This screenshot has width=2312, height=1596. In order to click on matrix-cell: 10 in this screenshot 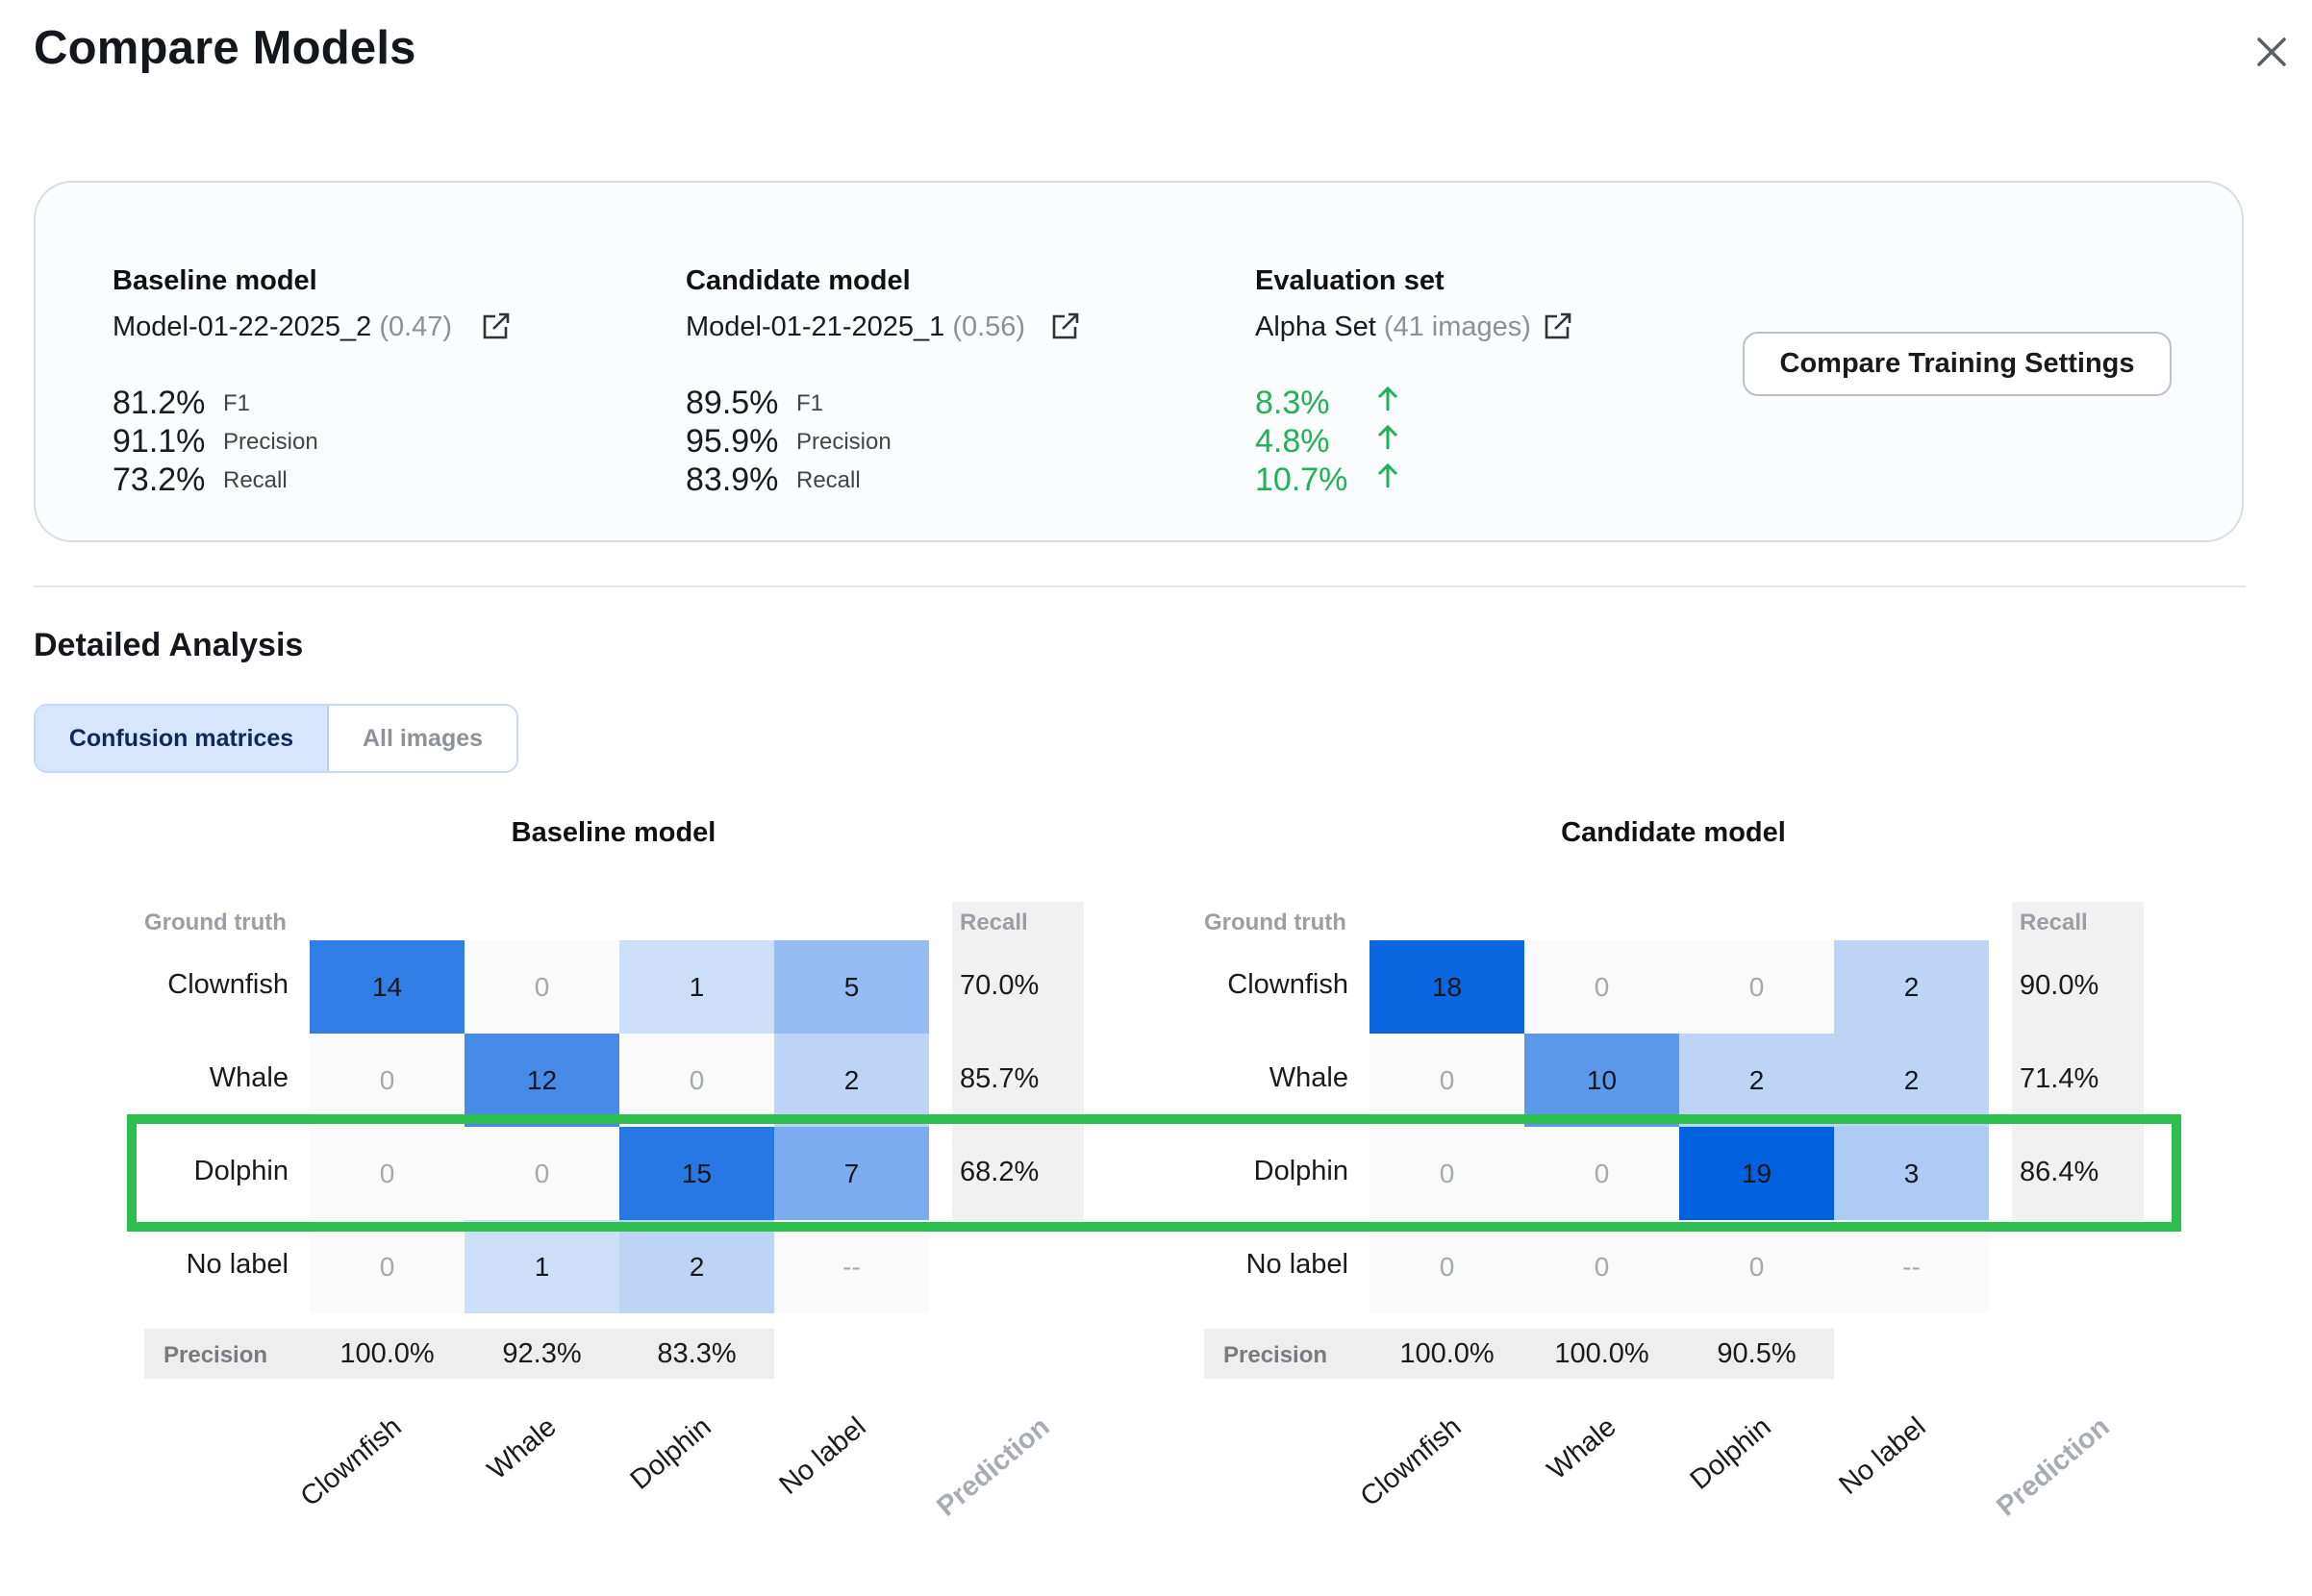, I will do `click(1602, 1080)`.